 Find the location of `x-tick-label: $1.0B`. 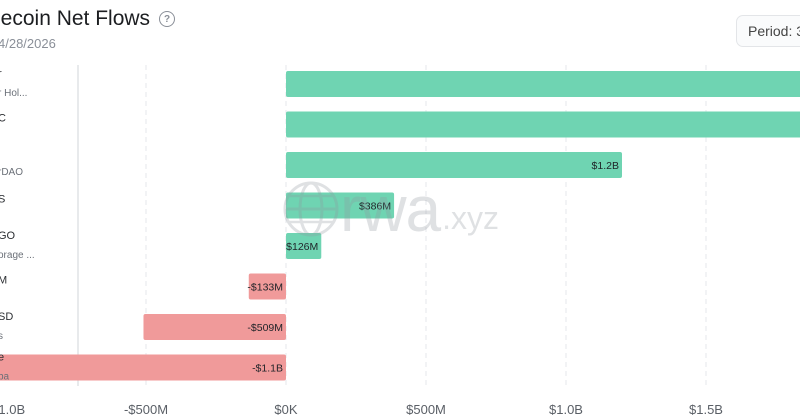

x-tick-label: $1.0B is located at coordinates (566, 409).